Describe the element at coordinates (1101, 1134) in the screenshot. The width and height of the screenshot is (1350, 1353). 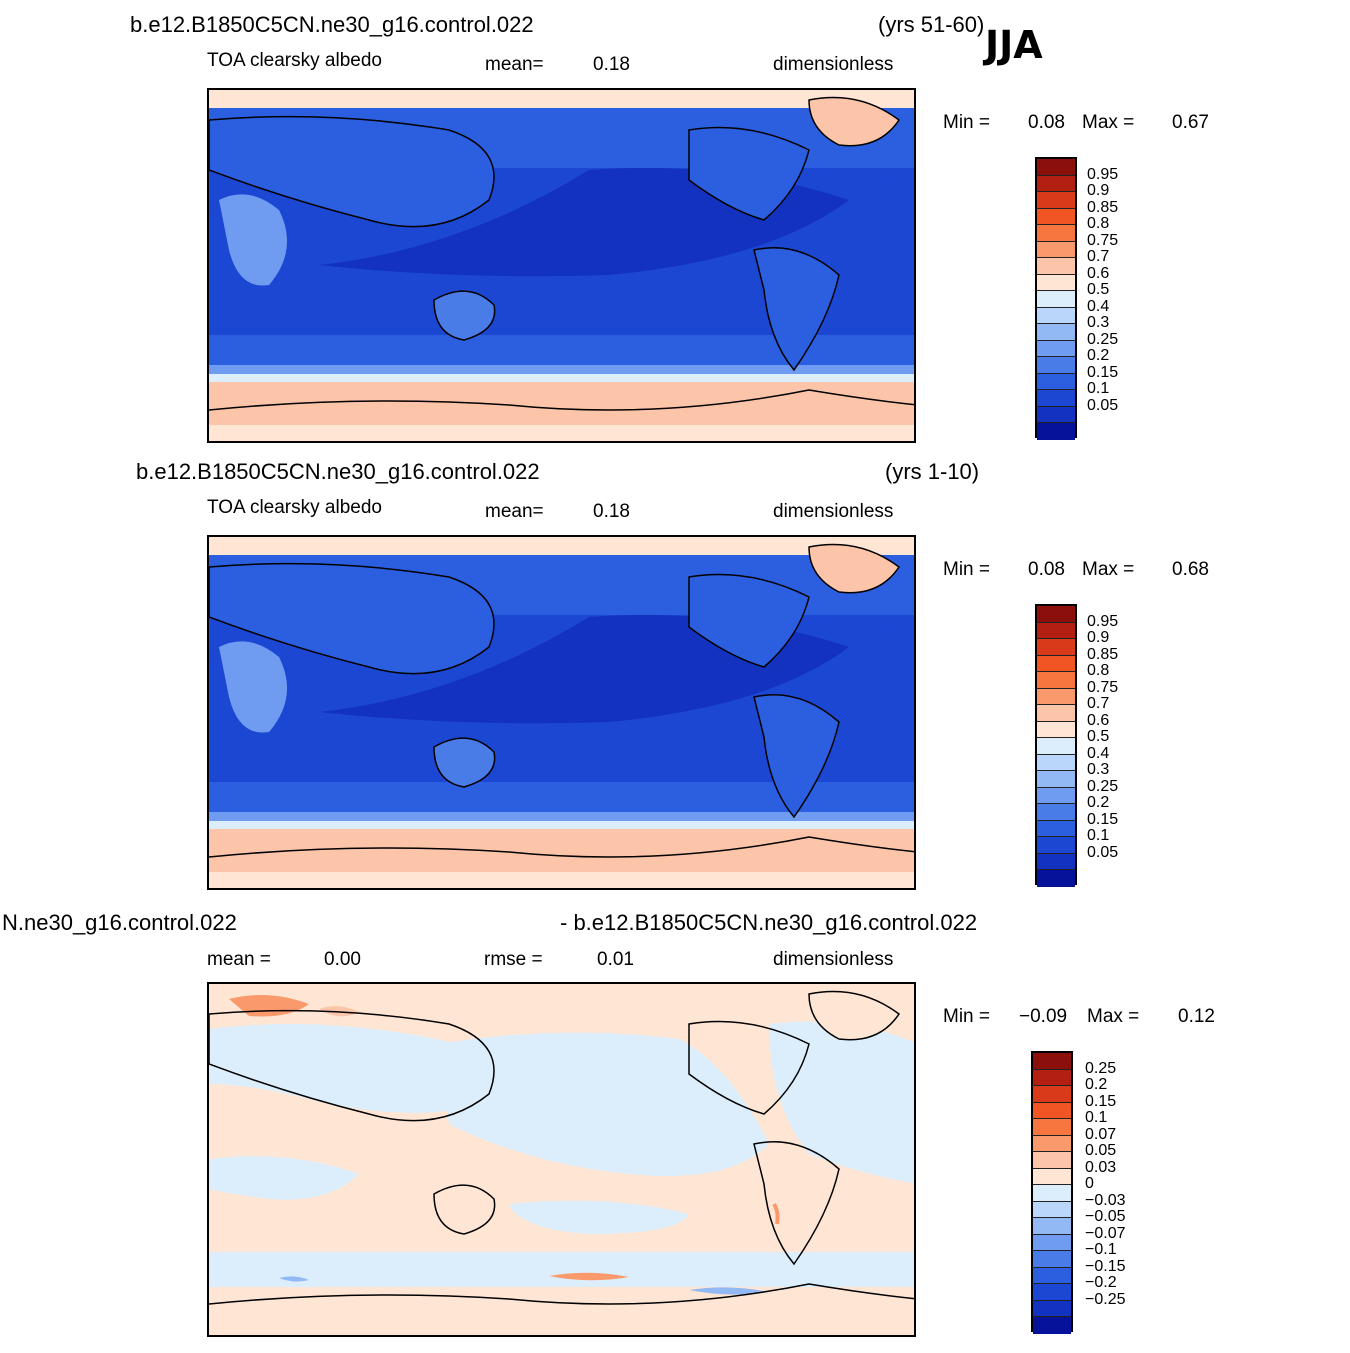
I see `colorbar-tick-label: 0.07` at that location.